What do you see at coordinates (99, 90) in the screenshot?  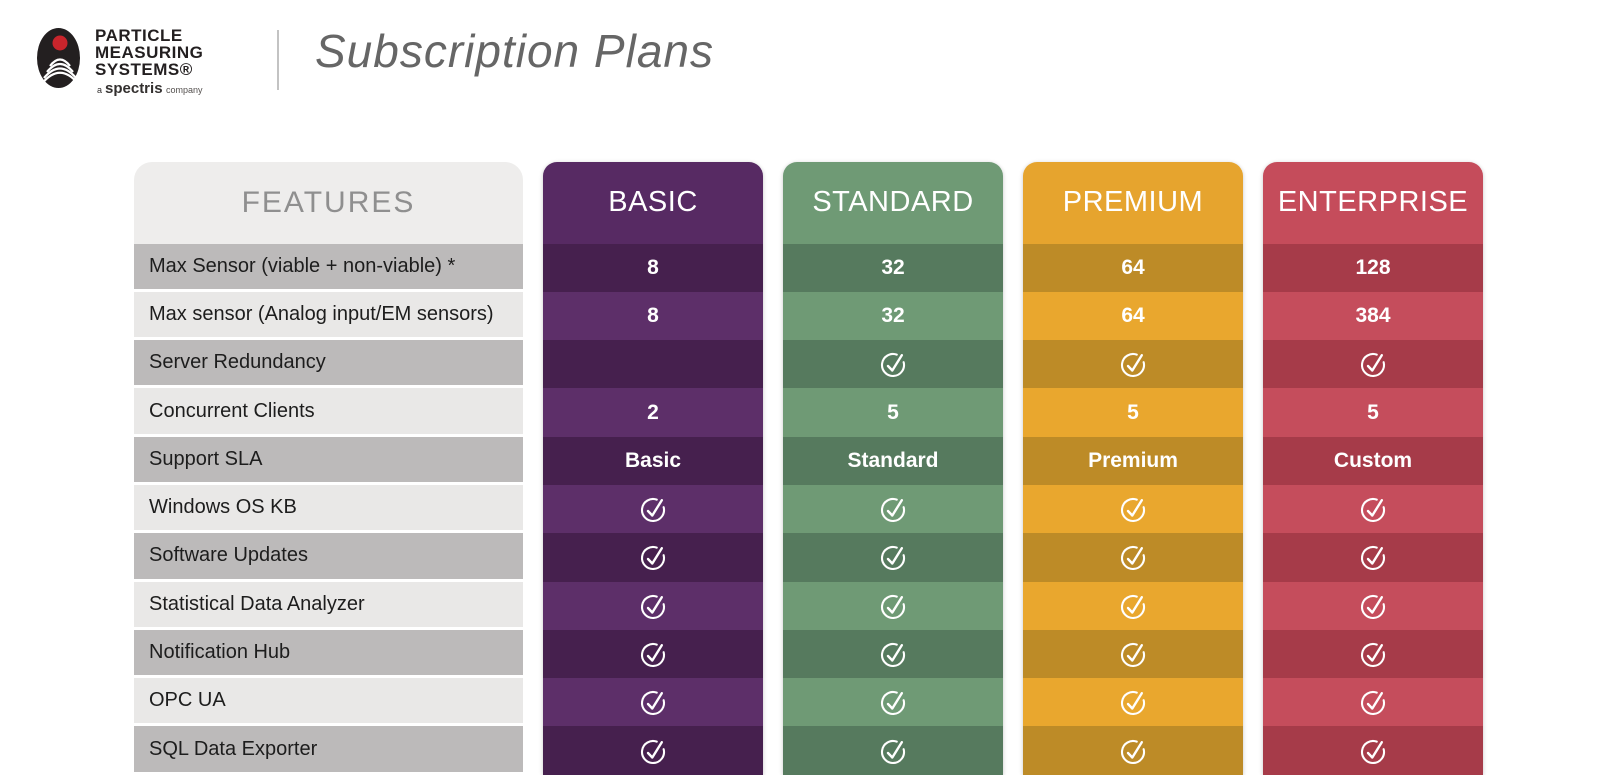 I see `logo-sub-a: a` at bounding box center [99, 90].